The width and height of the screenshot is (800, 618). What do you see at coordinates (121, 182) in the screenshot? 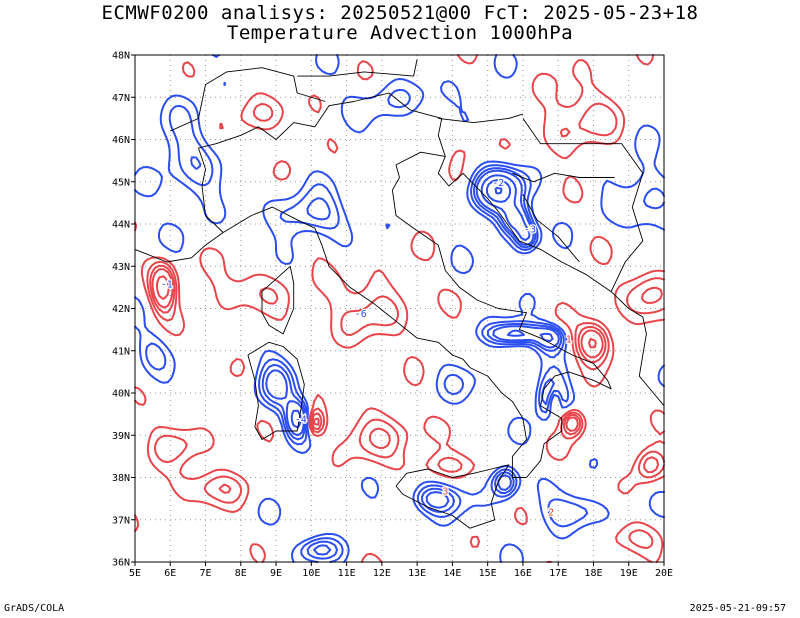
I see `lat-label: 45N` at bounding box center [121, 182].